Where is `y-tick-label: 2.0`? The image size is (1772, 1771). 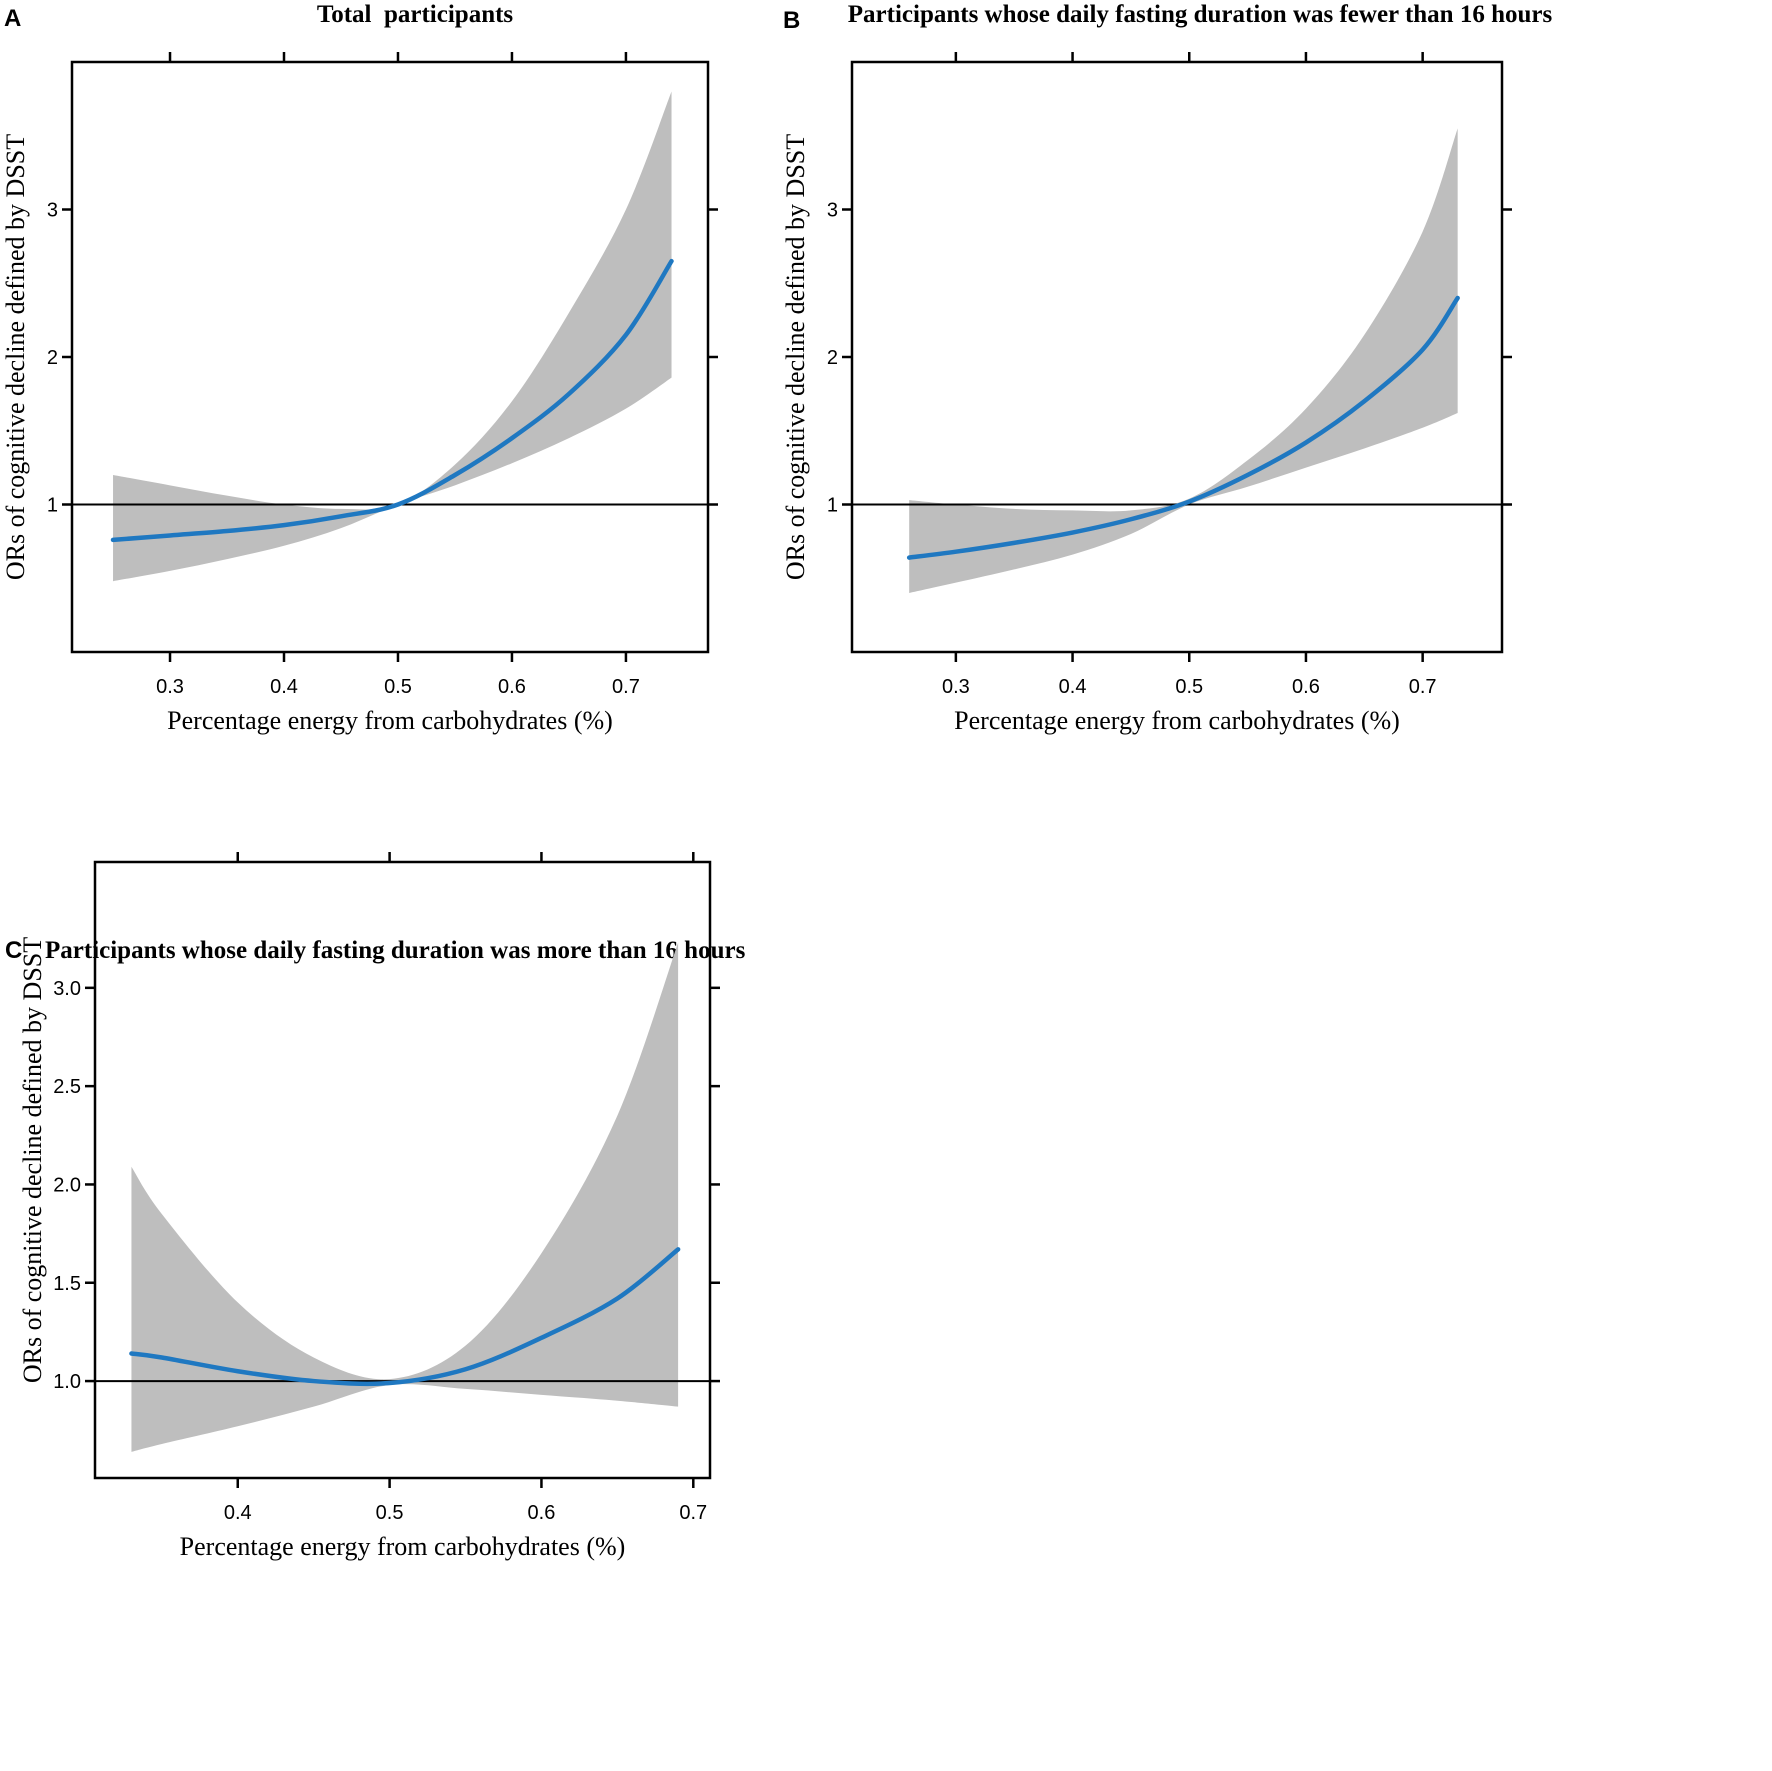
y-tick-label: 2.0 is located at coordinates (67, 1185).